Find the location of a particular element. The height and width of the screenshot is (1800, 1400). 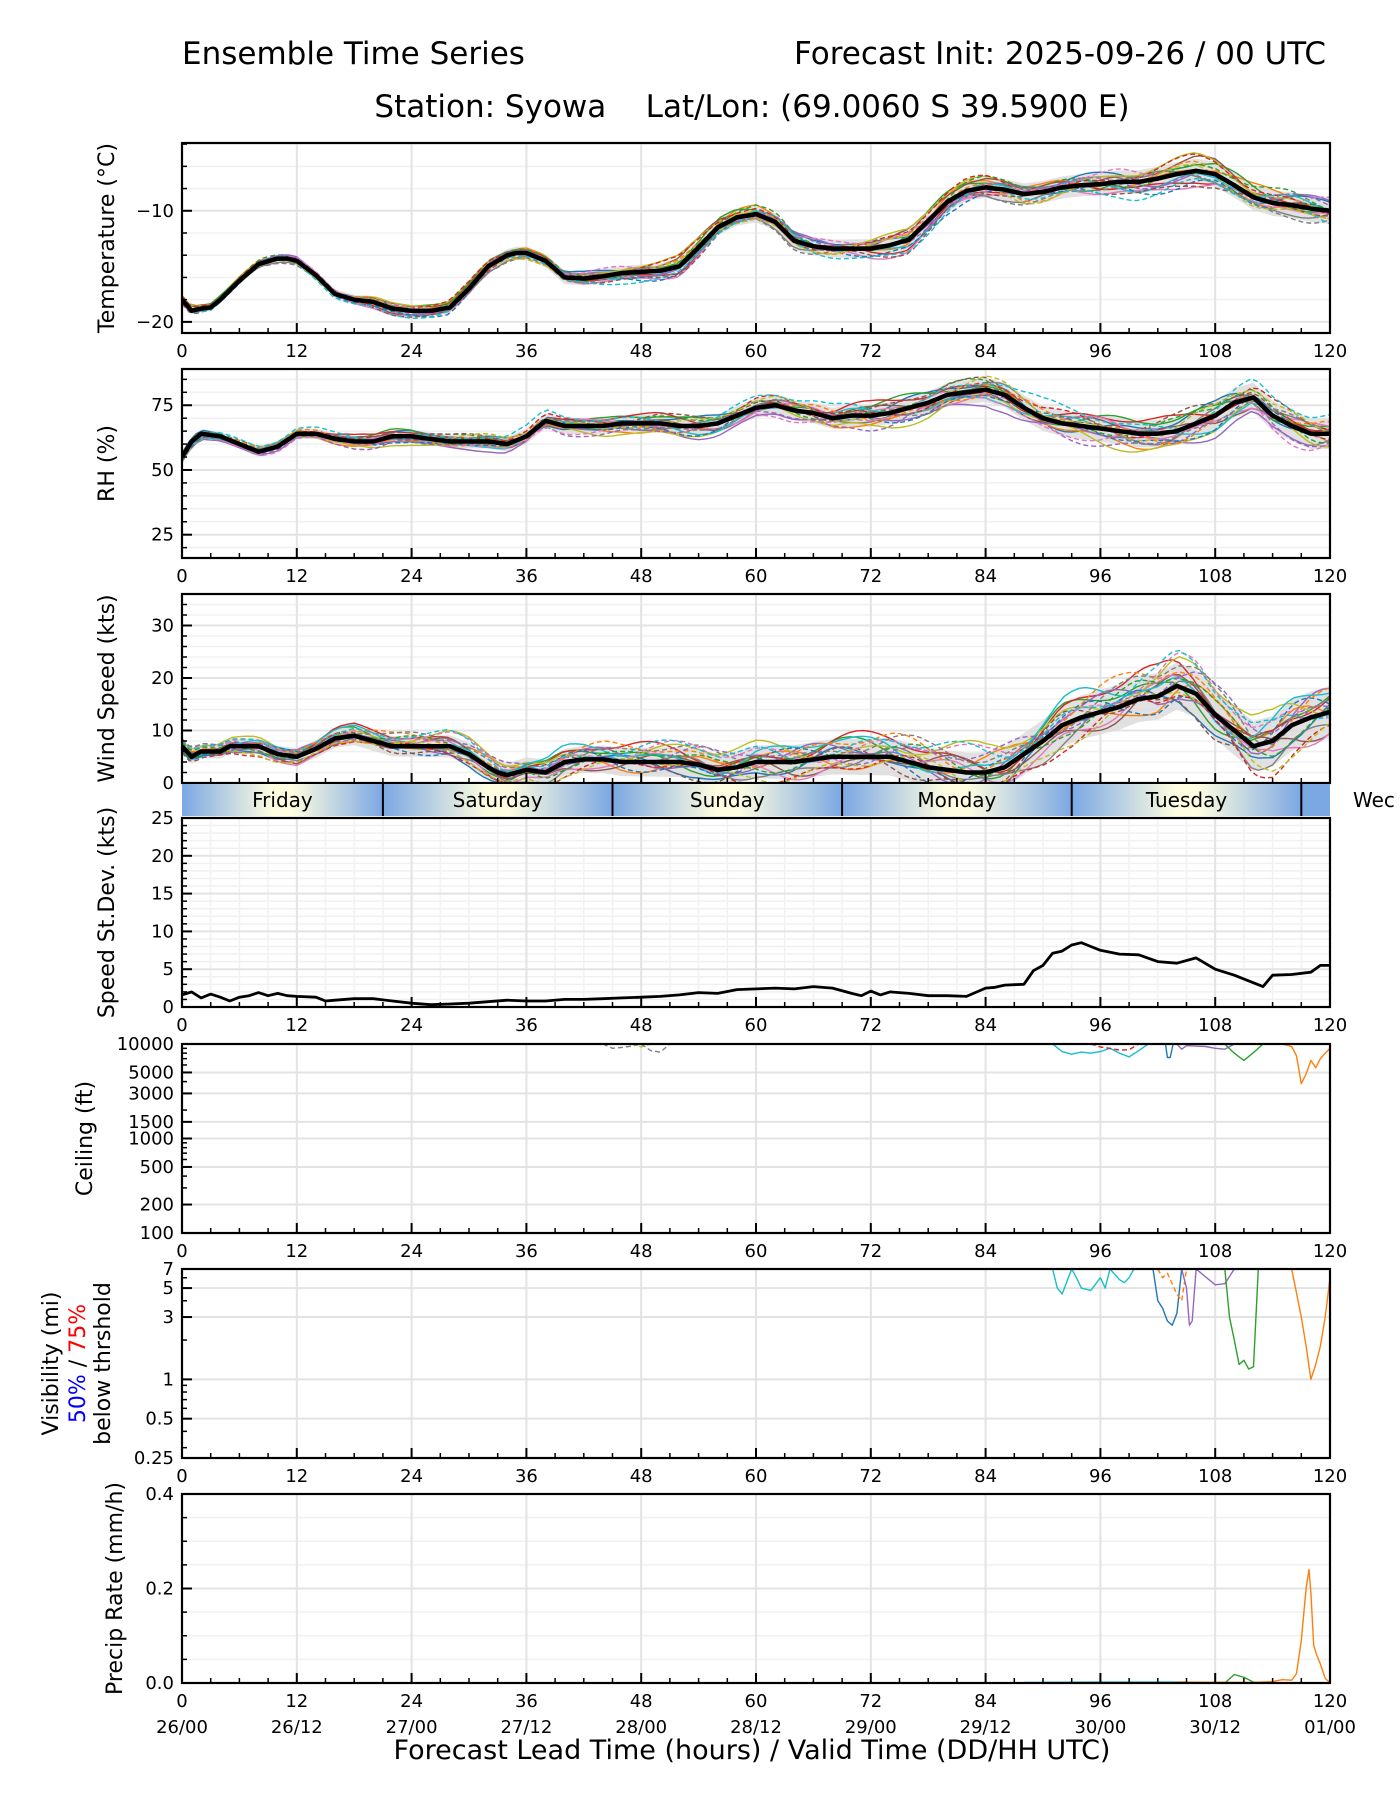

day-segment: Tuesday is located at coordinates (1186, 800).